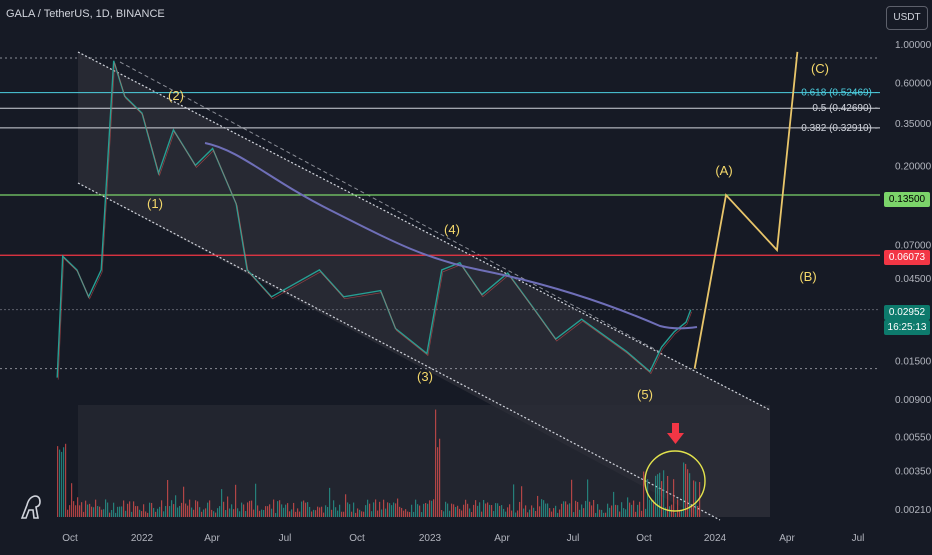 The width and height of the screenshot is (932, 555). What do you see at coordinates (85, 14) in the screenshot?
I see `symbol-title: GALA / TetherUS, 1D, BINANCE` at bounding box center [85, 14].